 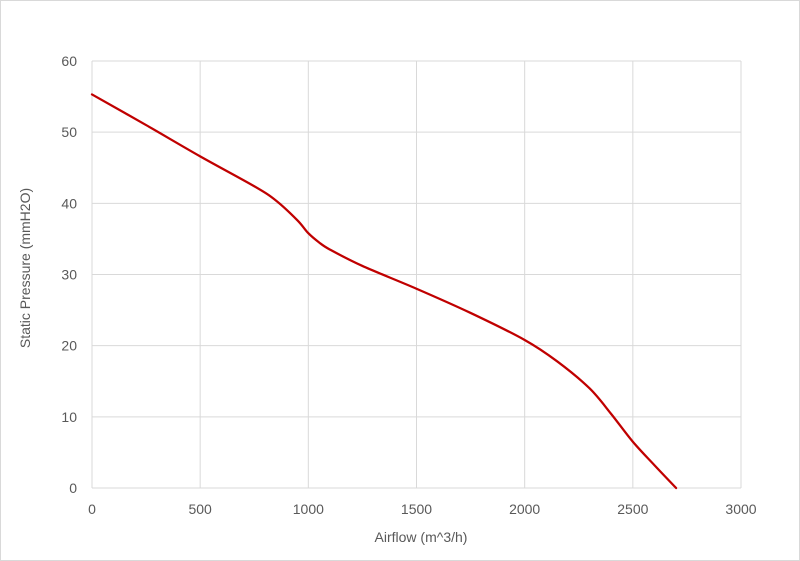 I want to click on y-axis-ticks: 0 10 20 30 40 50 60, so click(x=69, y=274).